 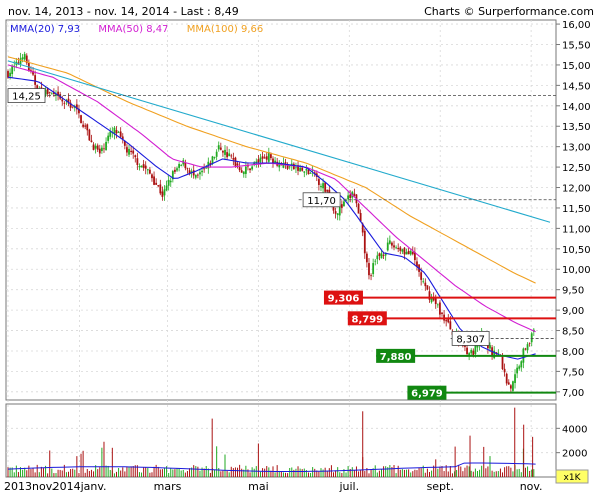 I want to click on volume-unit-badge, so click(x=572, y=476).